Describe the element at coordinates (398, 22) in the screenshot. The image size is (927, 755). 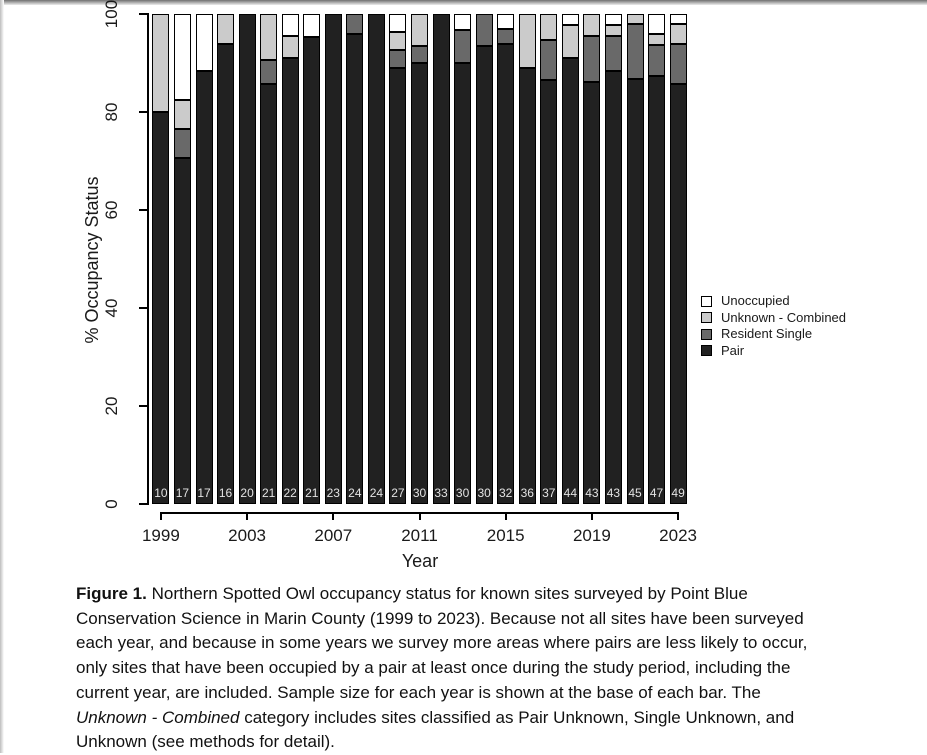
I see `bar-segment-2010-unoccupied` at that location.